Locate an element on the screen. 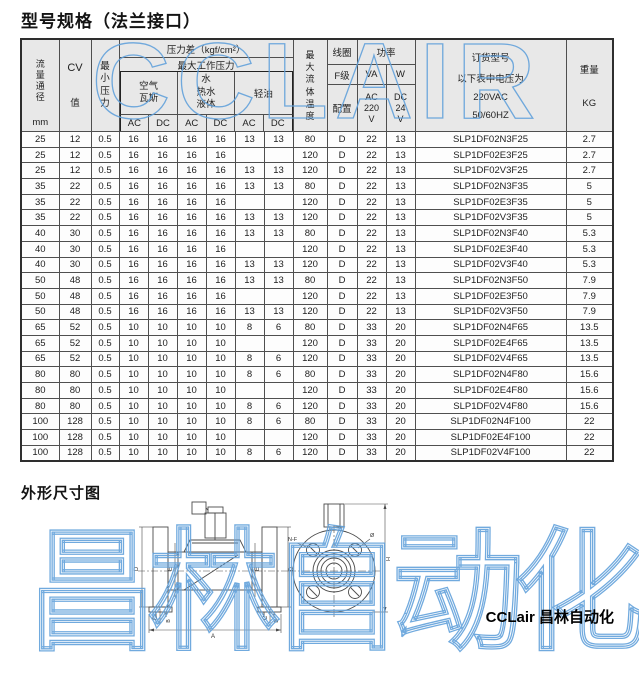  header-power-w: W is located at coordinates (400, 74).